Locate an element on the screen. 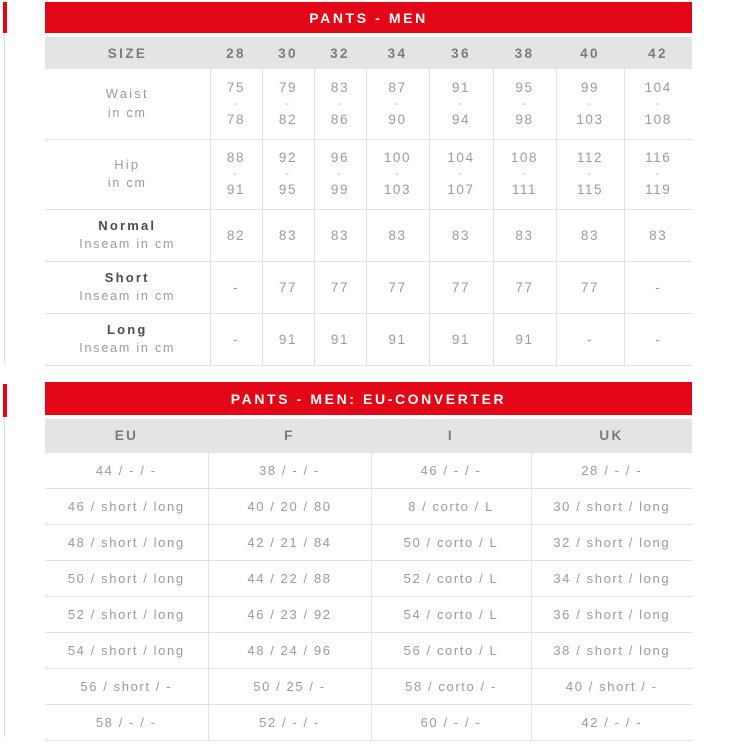 The height and width of the screenshot is (750, 750). converter-column-header: I is located at coordinates (451, 435).